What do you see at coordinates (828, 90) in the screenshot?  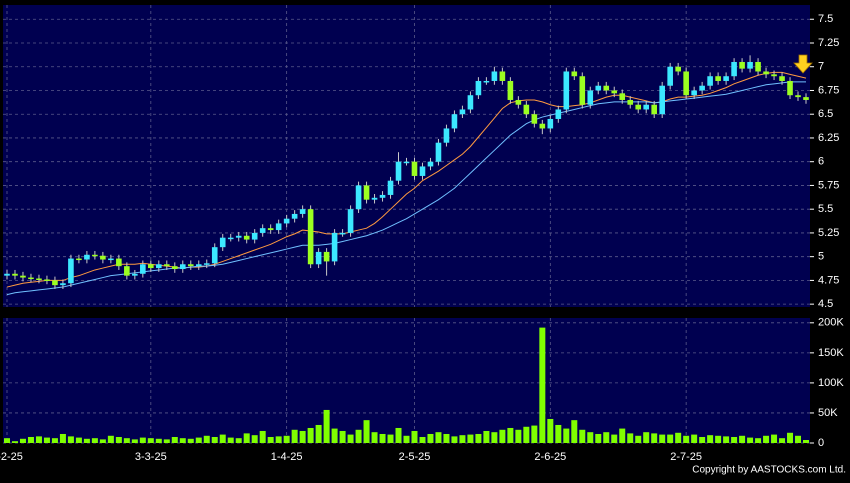 I see `y-tick-label: 6.75` at bounding box center [828, 90].